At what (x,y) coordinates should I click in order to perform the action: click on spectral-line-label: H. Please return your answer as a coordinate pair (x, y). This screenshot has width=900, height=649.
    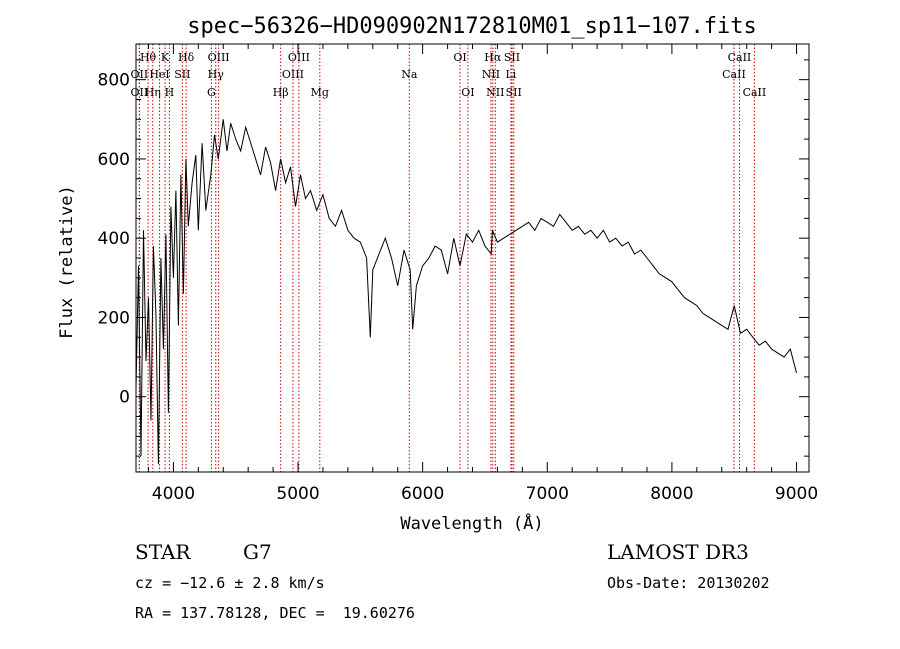
    Looking at the image, I should click on (170, 92).